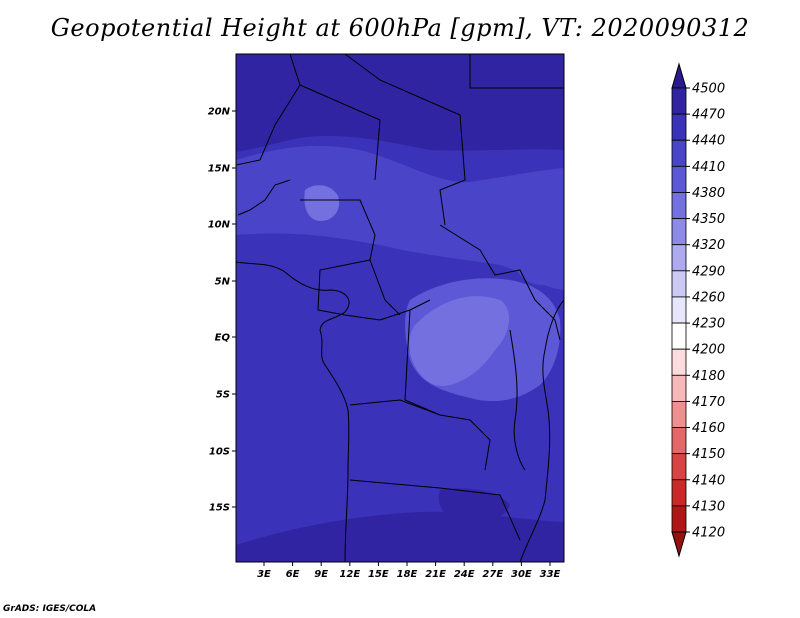  What do you see at coordinates (708, 193) in the screenshot?
I see `colorbar-level-label: 4380` at bounding box center [708, 193].